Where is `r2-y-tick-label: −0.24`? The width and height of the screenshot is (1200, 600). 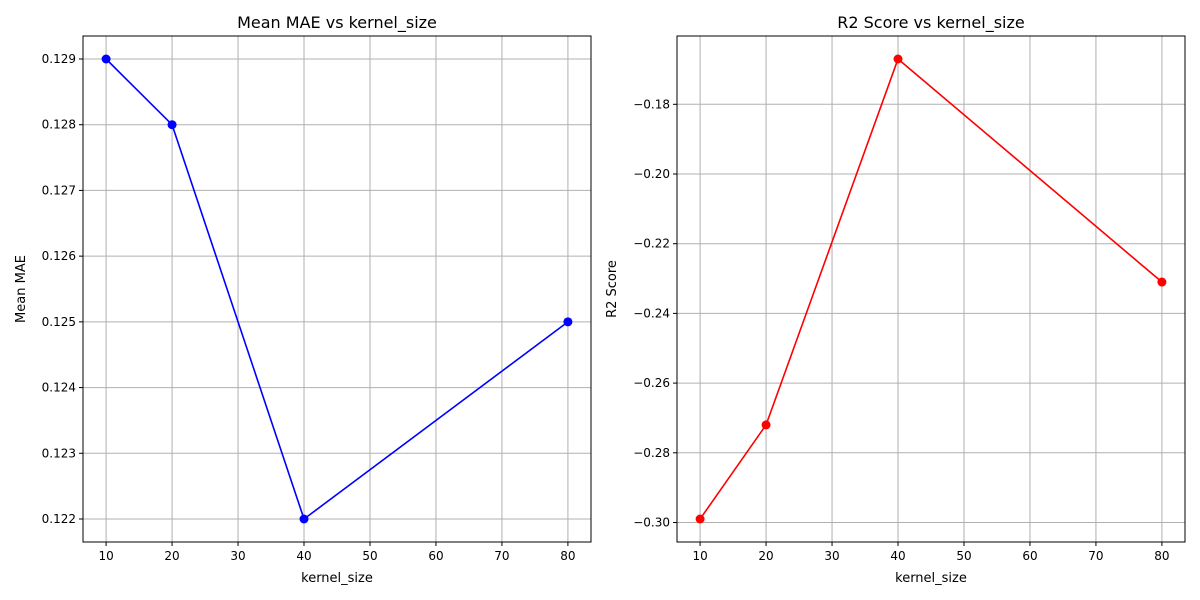 r2-y-tick-label: −0.24 is located at coordinates (651, 313).